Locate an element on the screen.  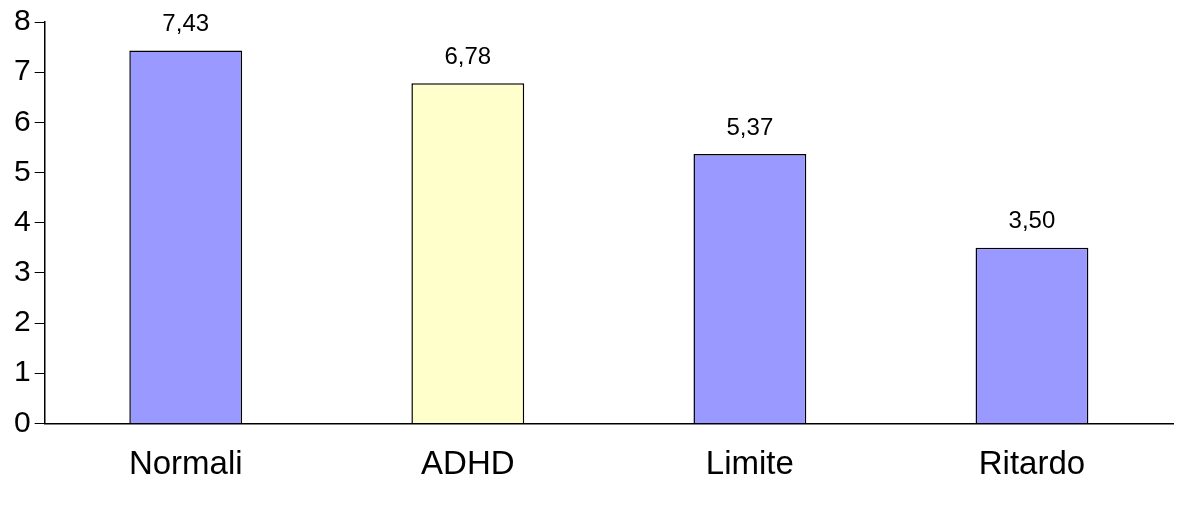
data-label: 6,78 is located at coordinates (468, 55).